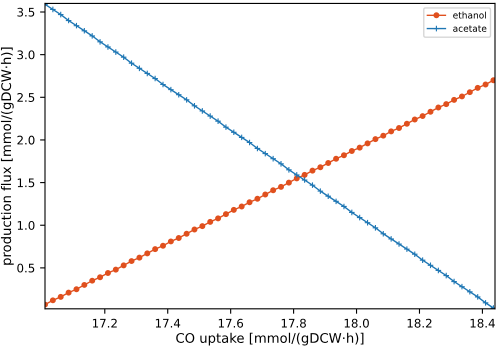 This screenshot has width=500, height=347. I want to click on x-tick-label: 17.4, so click(168, 323).